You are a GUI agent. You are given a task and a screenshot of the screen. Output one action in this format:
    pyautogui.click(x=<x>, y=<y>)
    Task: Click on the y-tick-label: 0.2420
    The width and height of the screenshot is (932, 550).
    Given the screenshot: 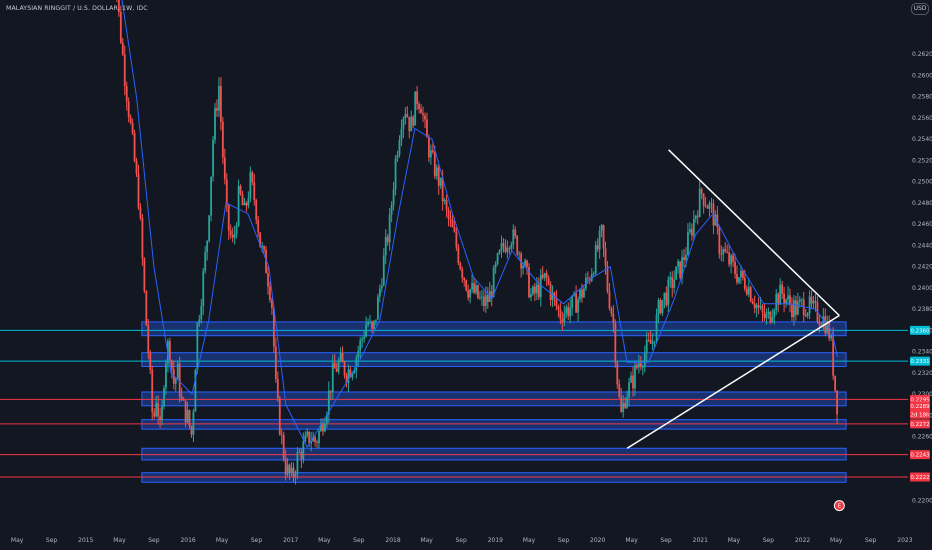 What is the action you would take?
    pyautogui.click(x=922, y=267)
    